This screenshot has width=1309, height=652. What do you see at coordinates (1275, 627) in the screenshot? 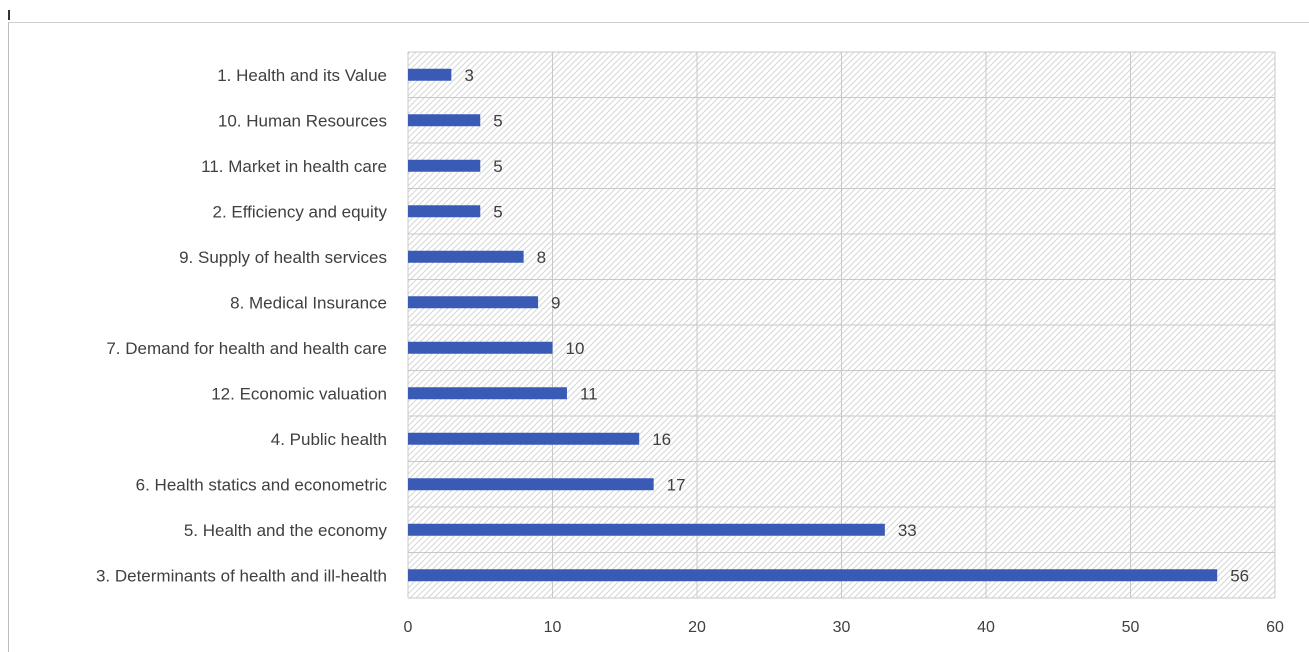
I see `x-tick-label: 60` at bounding box center [1275, 627].